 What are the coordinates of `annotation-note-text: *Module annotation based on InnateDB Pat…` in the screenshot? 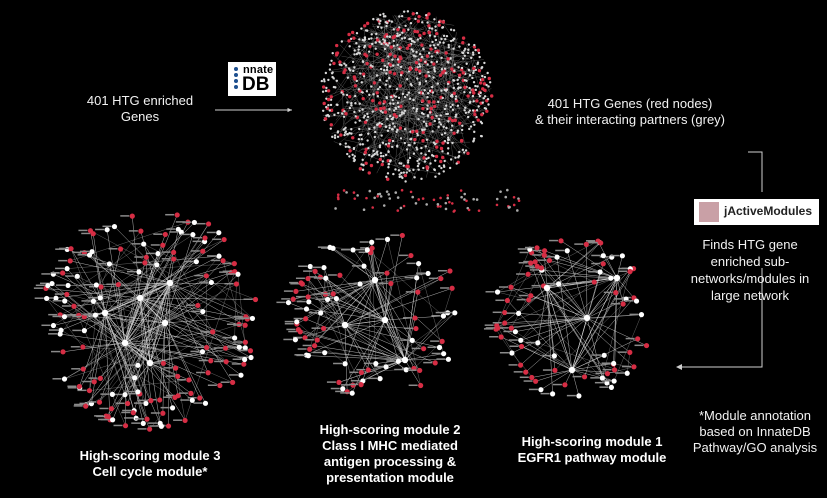 It's located at (753, 432).